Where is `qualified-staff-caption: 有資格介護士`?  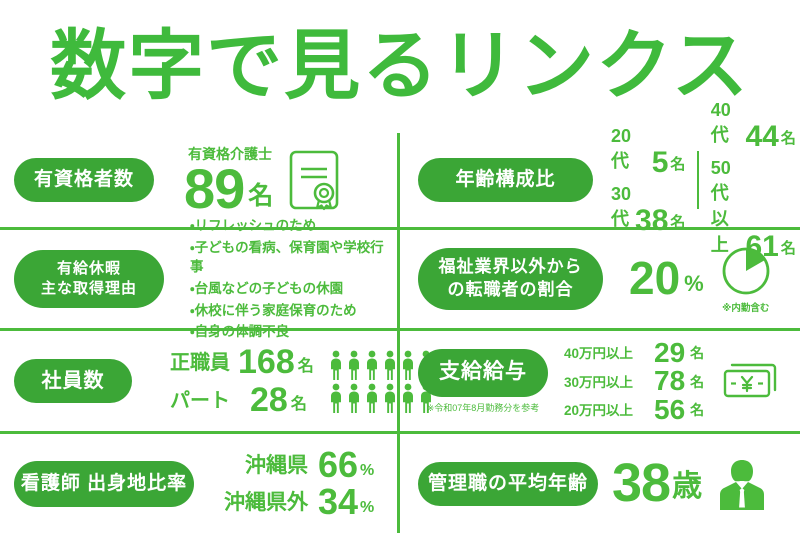 qualified-staff-caption: 有資格介護士 is located at coordinates (230, 154).